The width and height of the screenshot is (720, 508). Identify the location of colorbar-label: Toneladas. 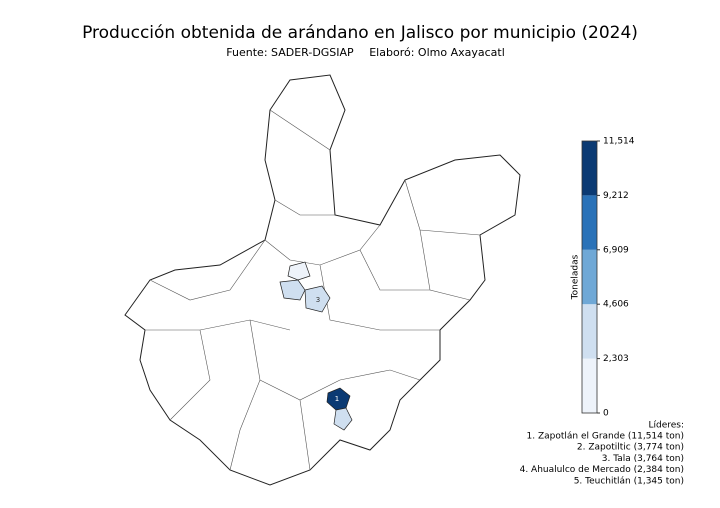
(576, 277).